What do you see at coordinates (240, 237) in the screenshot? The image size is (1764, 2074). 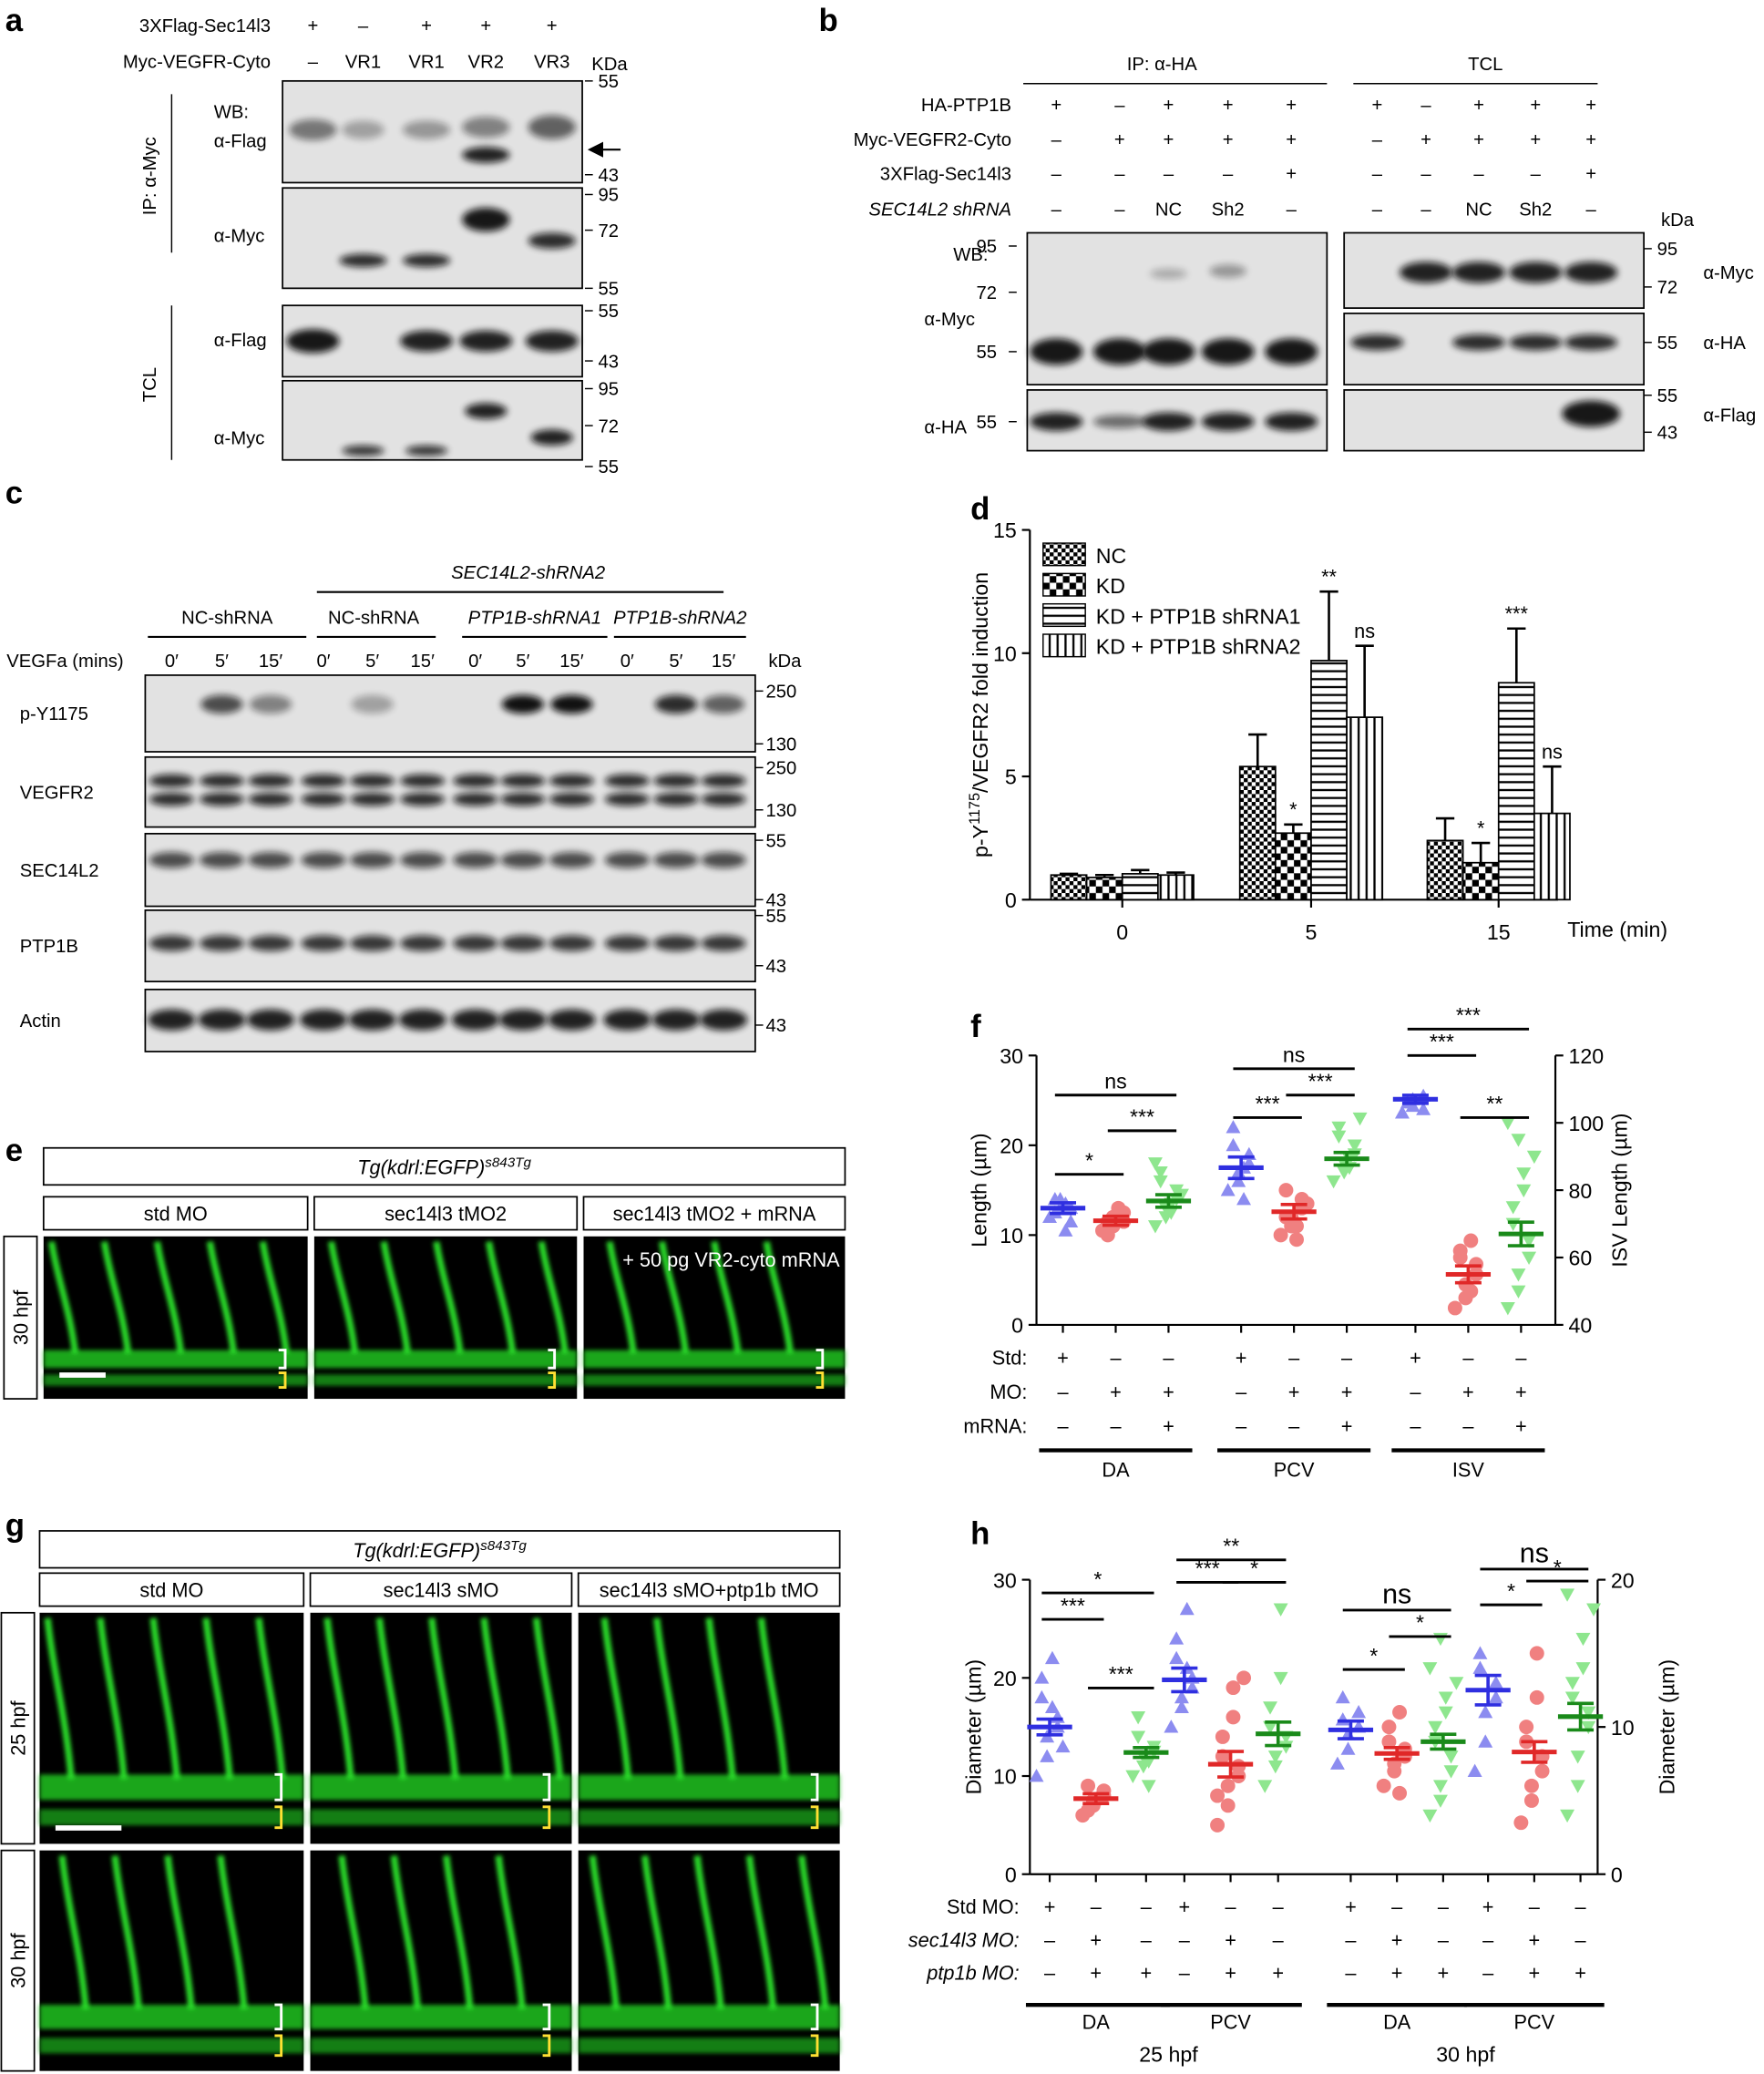 I see `label: α-Myc` at bounding box center [240, 237].